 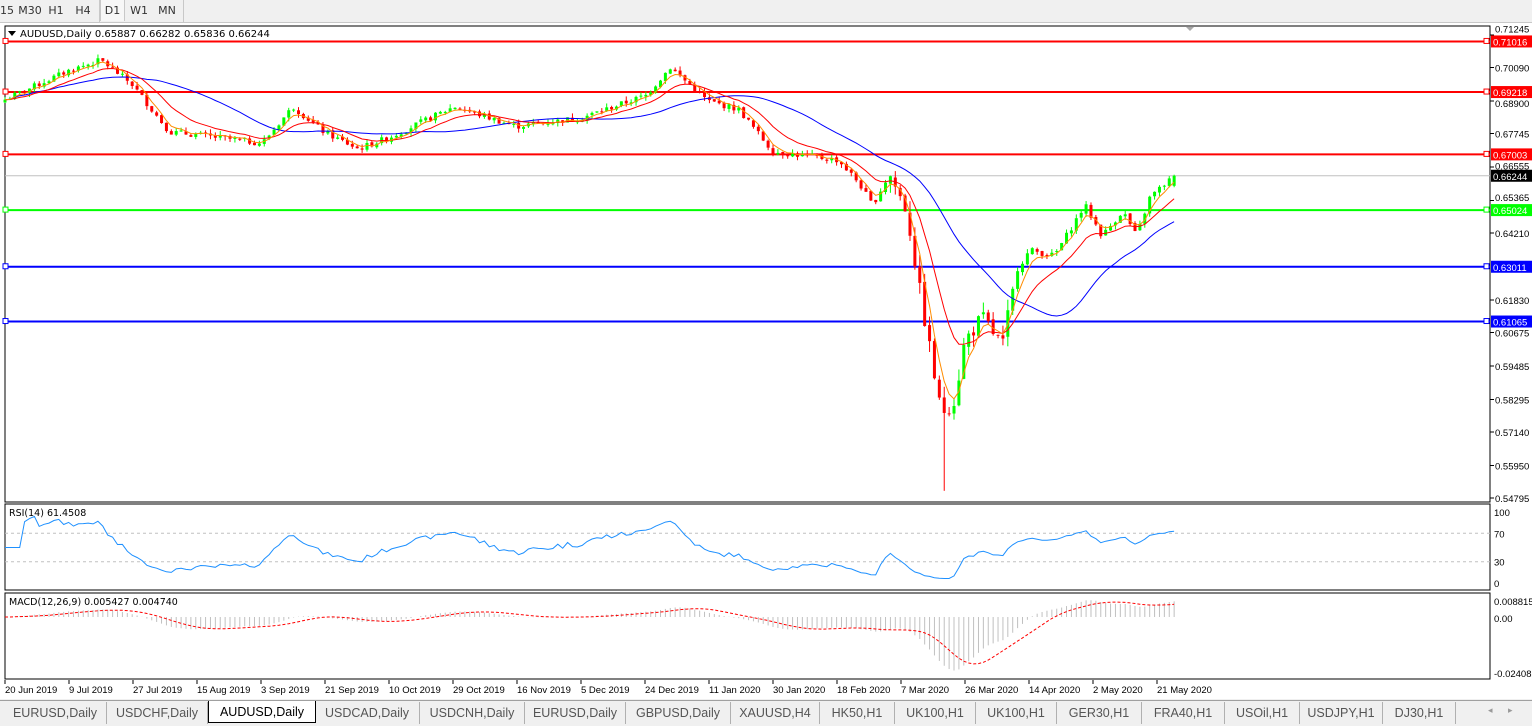 I want to click on timeframe-h1: H1, so click(x=56, y=10).